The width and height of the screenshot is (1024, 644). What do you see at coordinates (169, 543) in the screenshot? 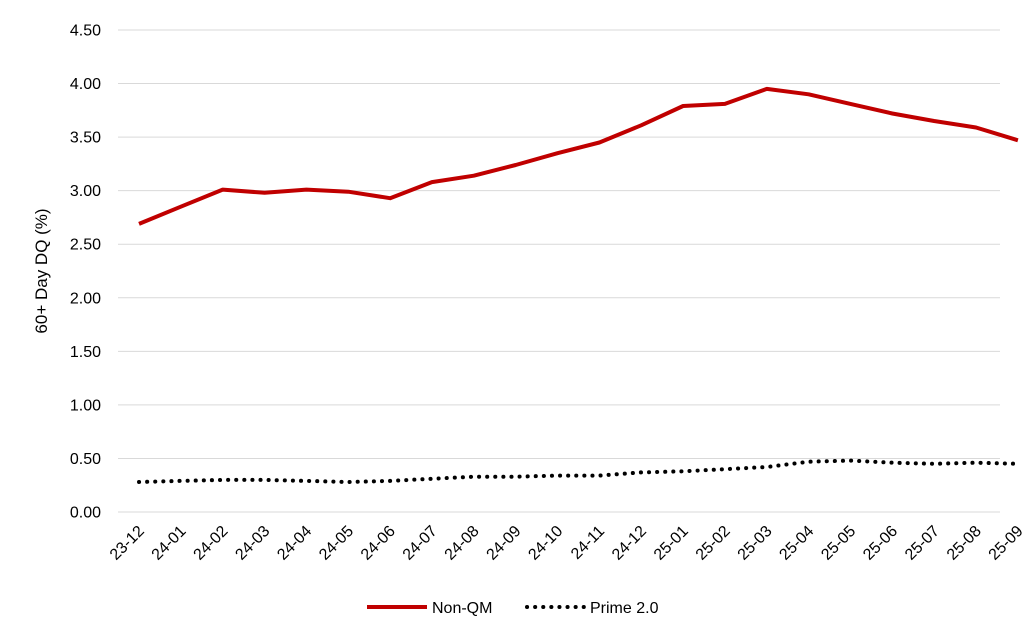
I see `x-tick-label: 24-01` at bounding box center [169, 543].